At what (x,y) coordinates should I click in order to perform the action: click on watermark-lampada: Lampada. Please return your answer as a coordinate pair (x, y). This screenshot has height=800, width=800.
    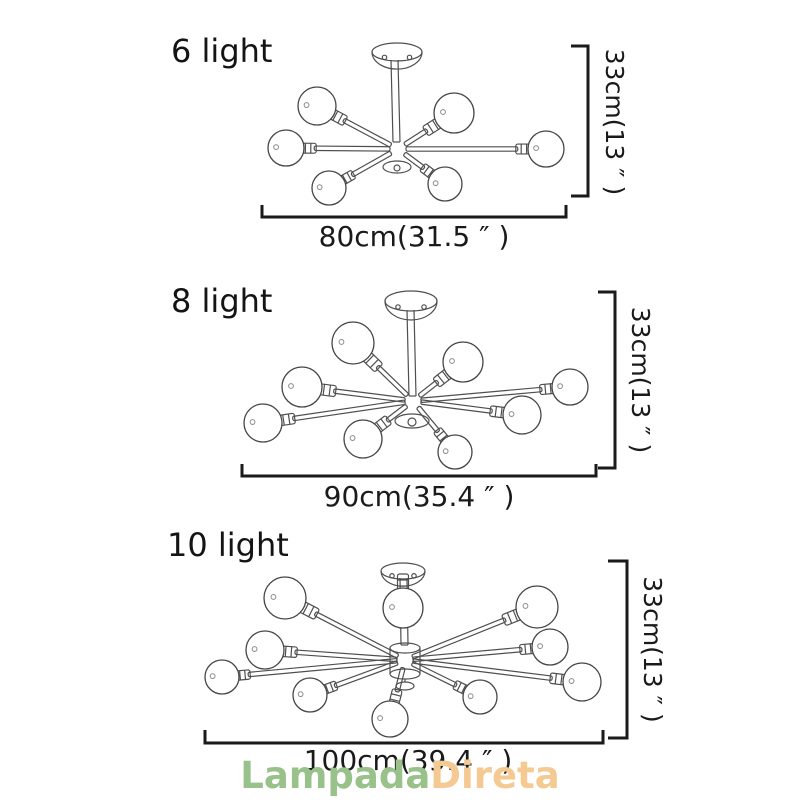
    Looking at the image, I should click on (335, 775).